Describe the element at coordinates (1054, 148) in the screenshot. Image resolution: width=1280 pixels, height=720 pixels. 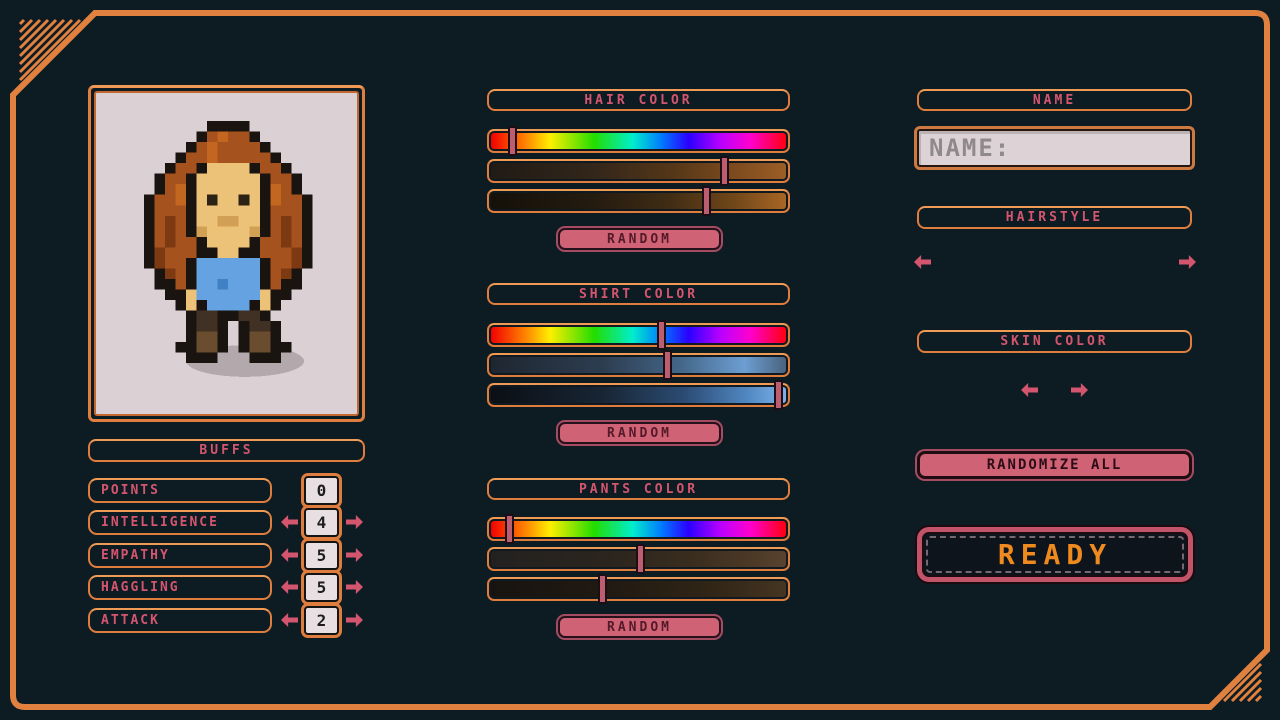
I see `name-input` at that location.